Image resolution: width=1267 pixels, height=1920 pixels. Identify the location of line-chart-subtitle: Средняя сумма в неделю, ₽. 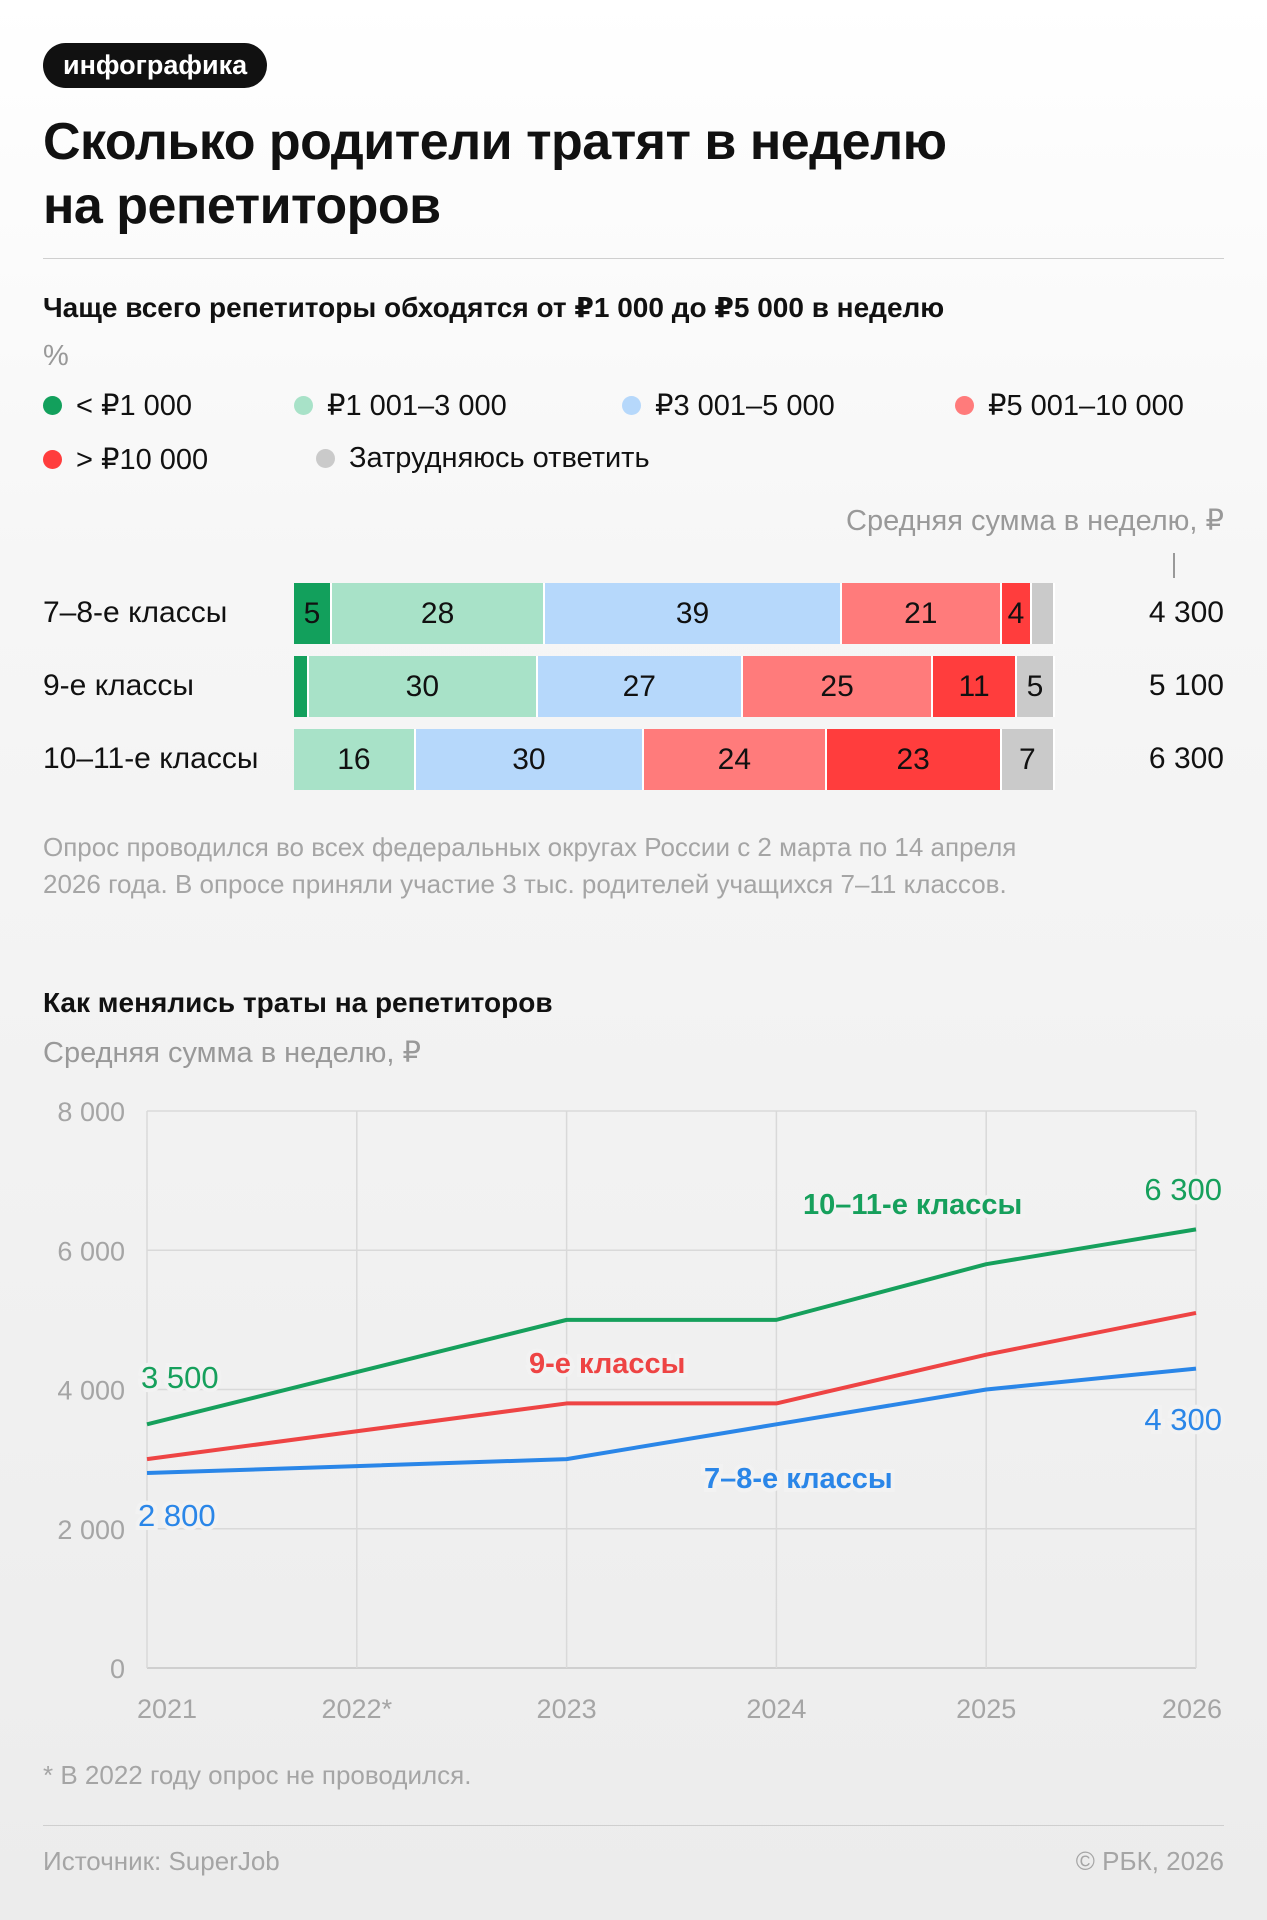
(232, 1053).